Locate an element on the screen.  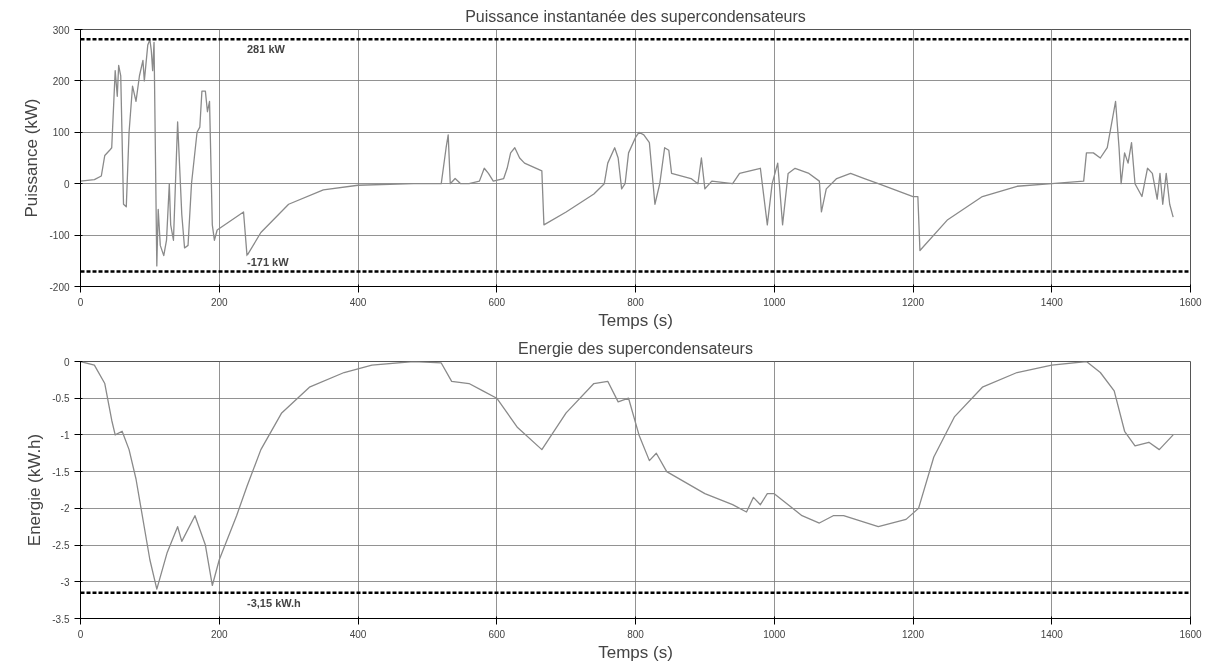
y-tick-label: -200 is located at coordinates (59, 287).